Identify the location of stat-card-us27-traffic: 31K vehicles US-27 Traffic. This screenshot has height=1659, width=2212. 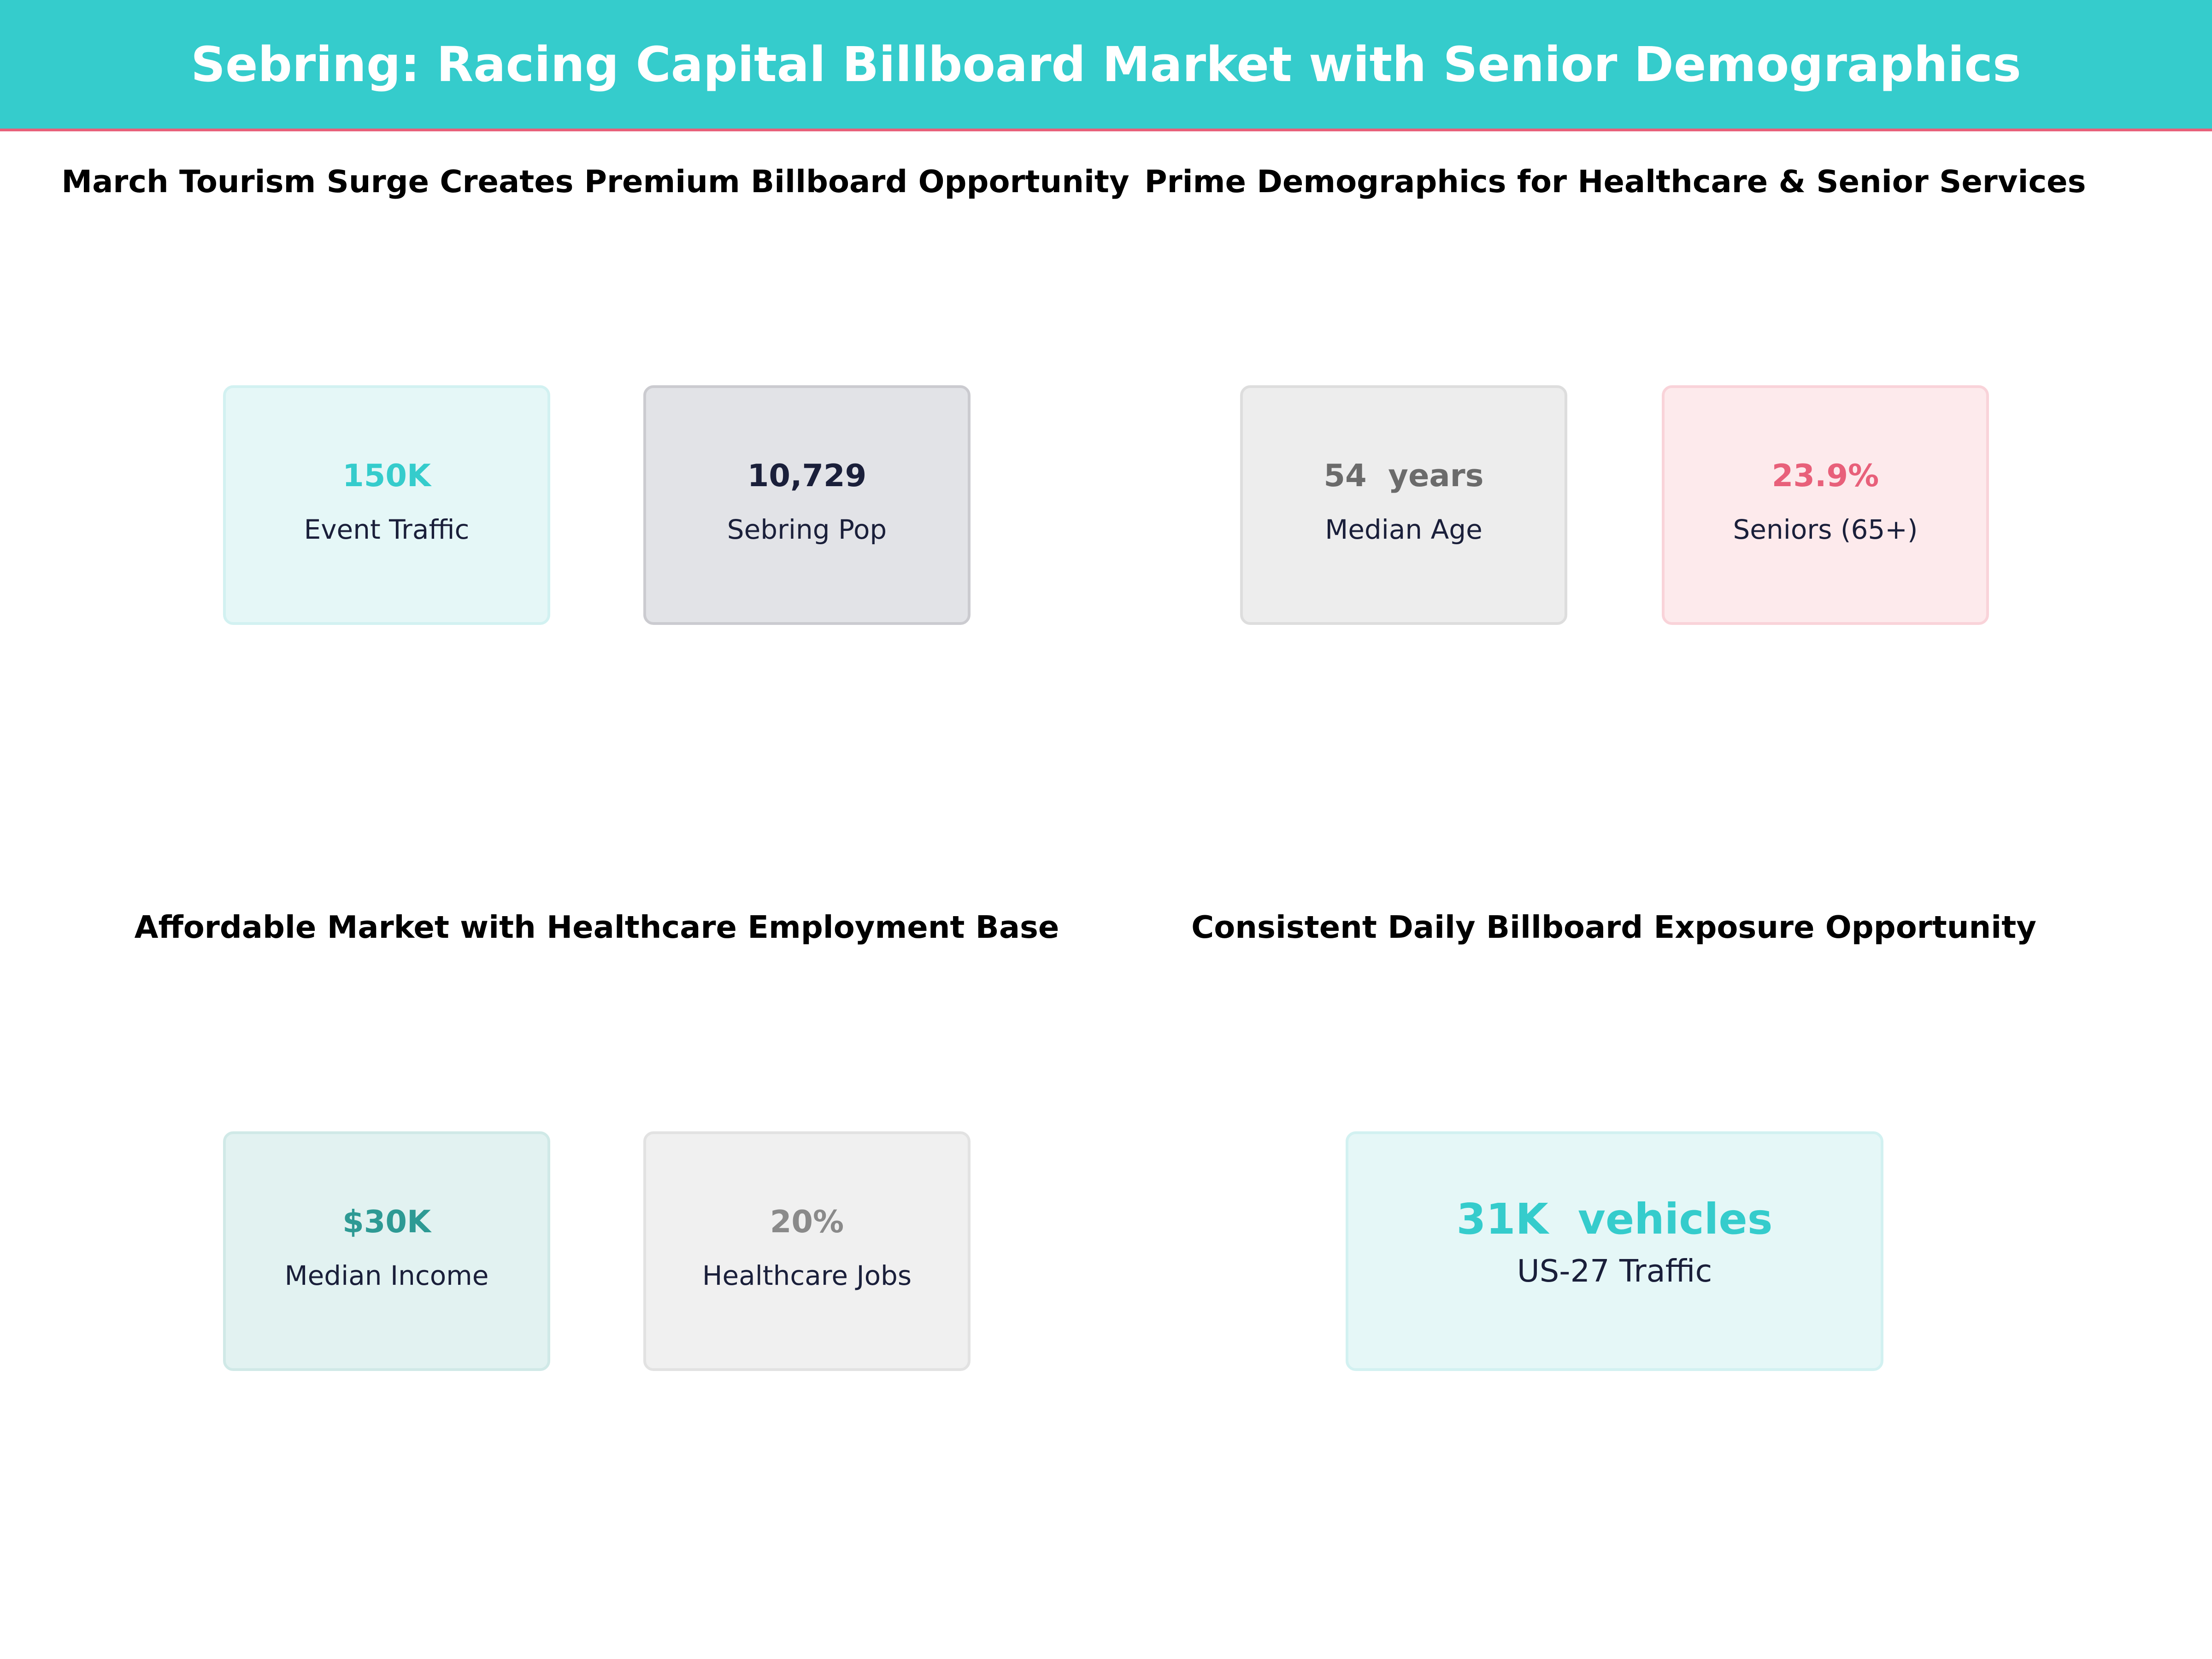
(1614, 1251).